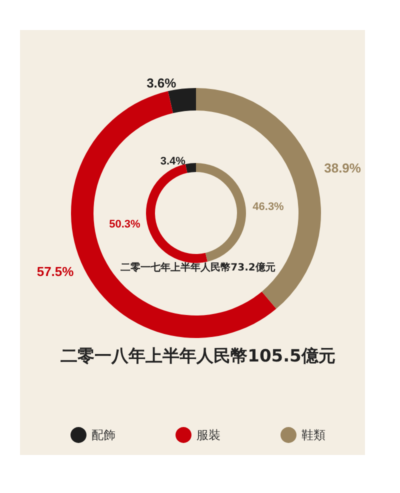 The image size is (400, 493). I want to click on slice-label: 二零一七年上半年人民幣73.2億元, so click(198, 268).